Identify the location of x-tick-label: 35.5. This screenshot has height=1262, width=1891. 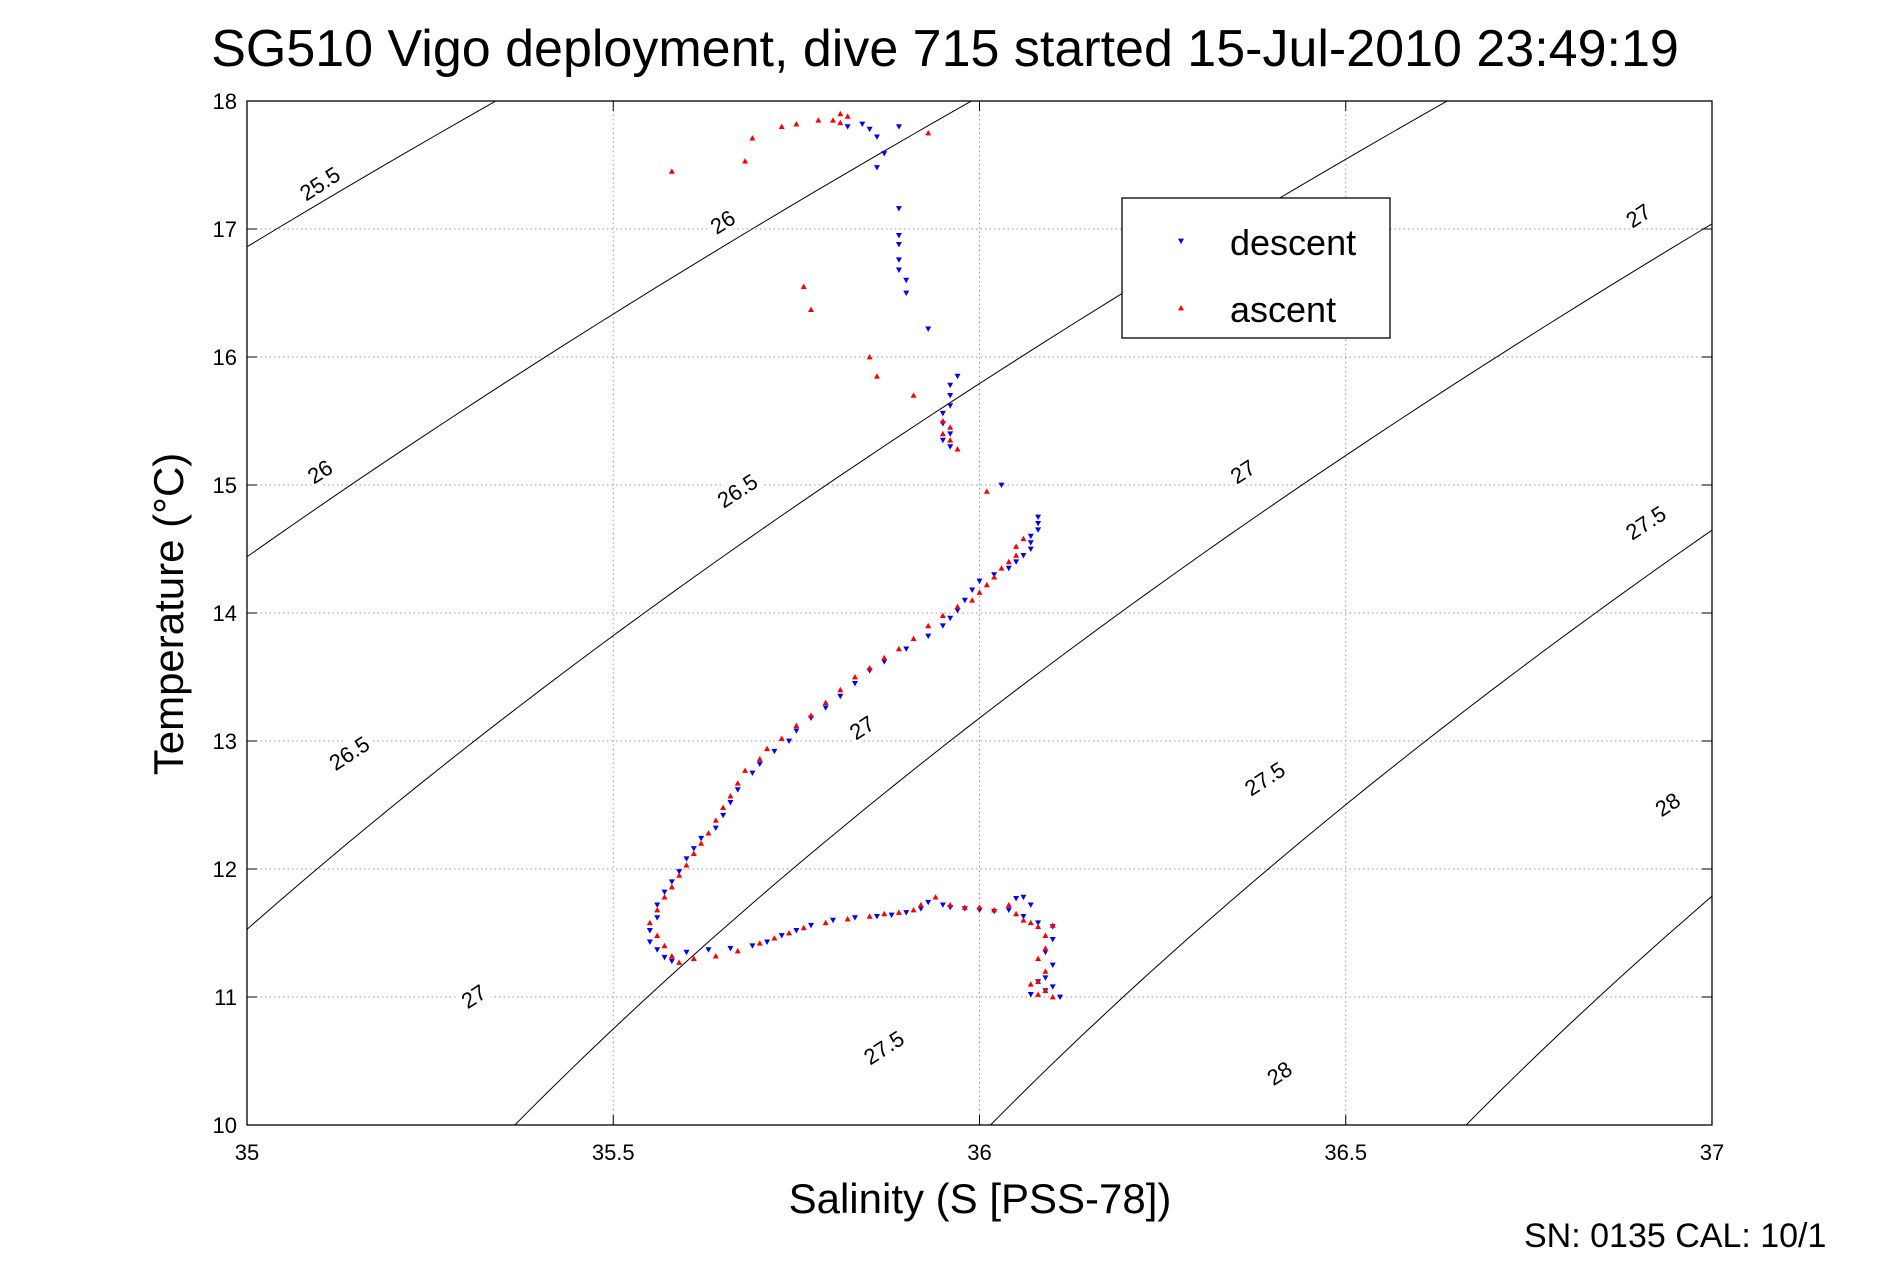
(613, 1152).